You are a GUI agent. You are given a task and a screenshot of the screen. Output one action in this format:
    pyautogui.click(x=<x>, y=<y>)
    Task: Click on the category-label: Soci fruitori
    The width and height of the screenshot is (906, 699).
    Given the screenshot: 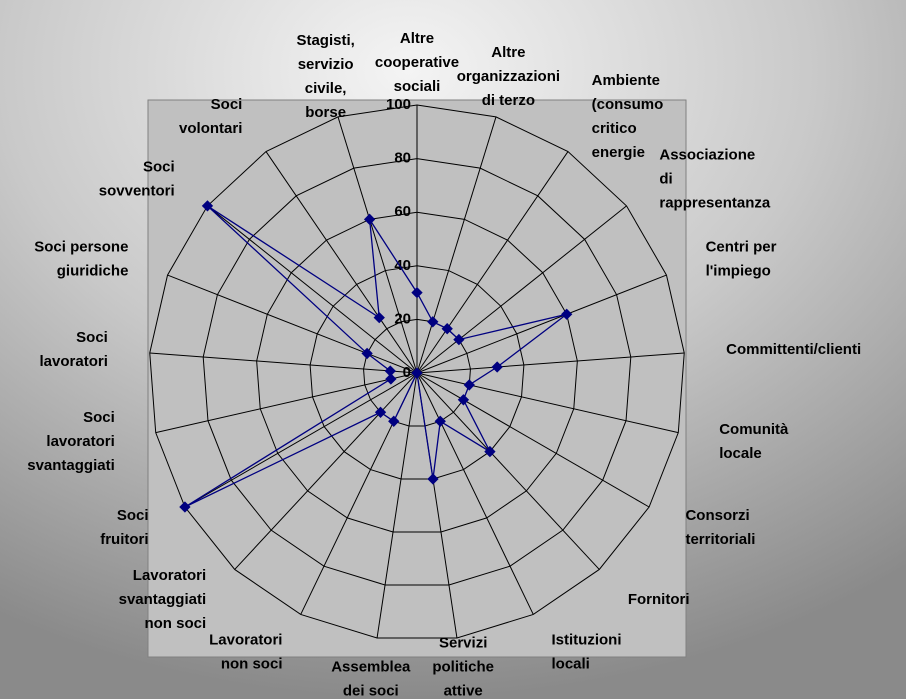 What is the action you would take?
    pyautogui.click(x=124, y=527)
    